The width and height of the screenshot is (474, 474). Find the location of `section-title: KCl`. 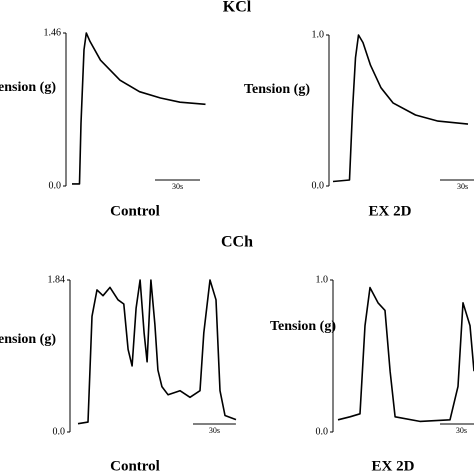

section-title: KCl is located at coordinates (237, 8).